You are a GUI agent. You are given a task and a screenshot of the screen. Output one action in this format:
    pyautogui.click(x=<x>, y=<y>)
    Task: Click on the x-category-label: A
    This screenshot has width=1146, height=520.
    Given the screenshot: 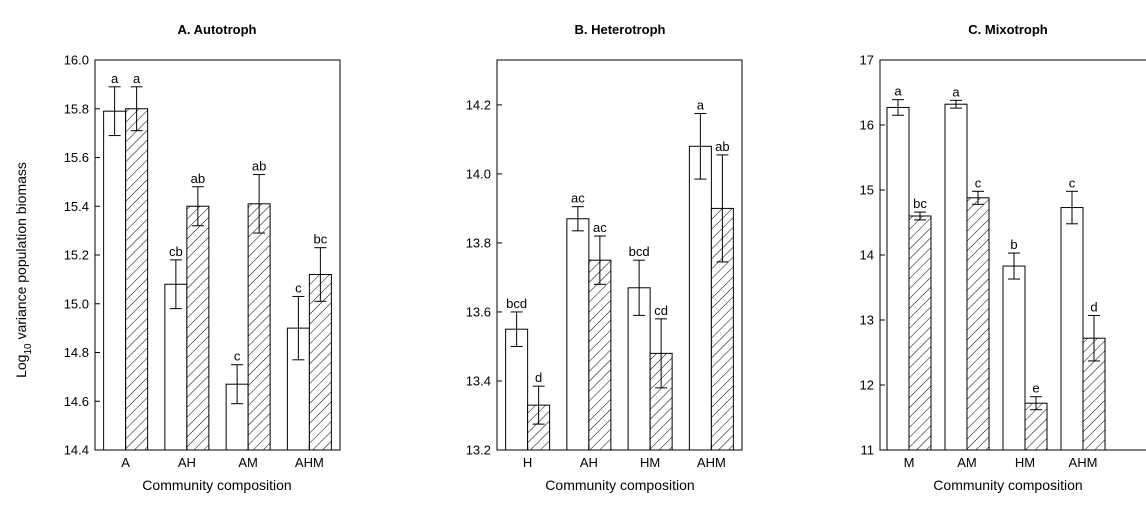 What is the action you would take?
    pyautogui.click(x=125, y=462)
    